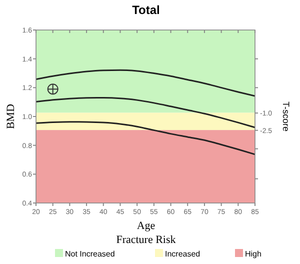  Describe the element at coordinates (286, 116) in the screenshot. I see `y2-axis-title: T-score` at that location.